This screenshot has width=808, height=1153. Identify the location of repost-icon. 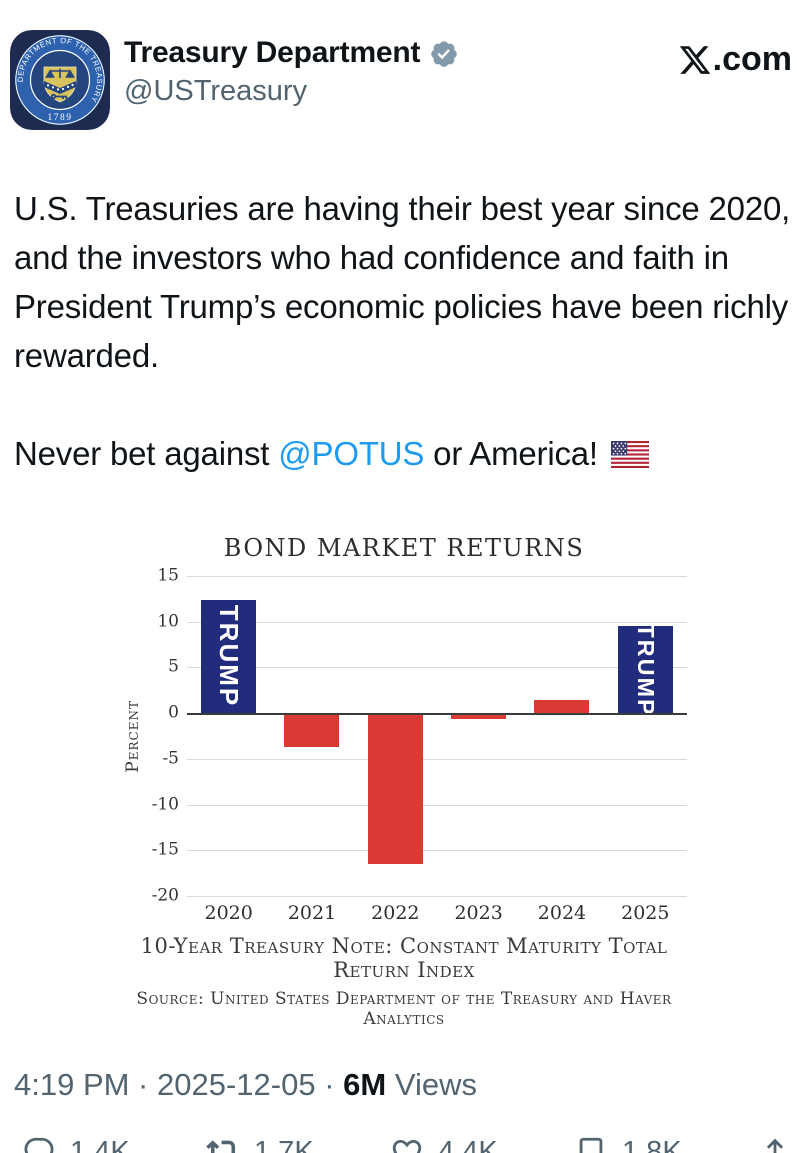
(221, 1146).